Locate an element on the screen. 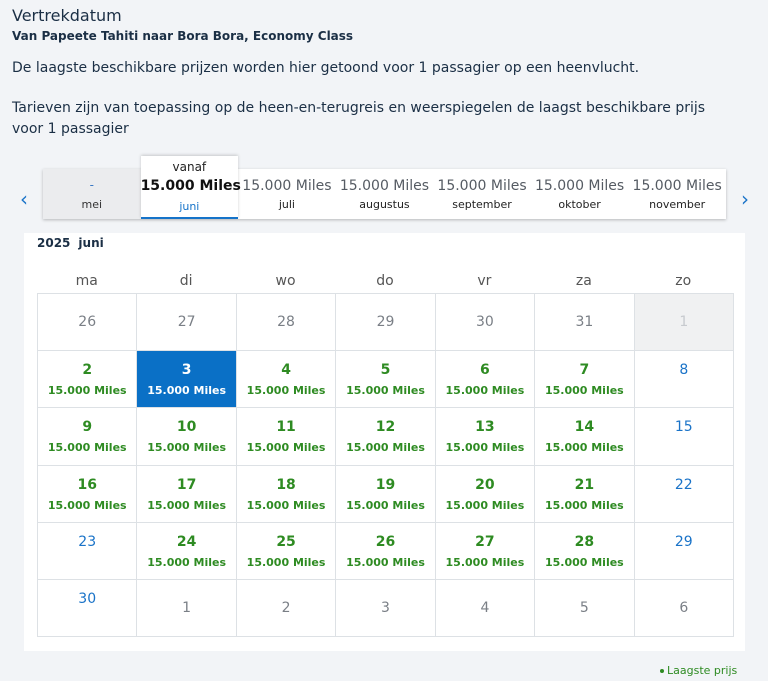  weekday-label: vr is located at coordinates (484, 281).